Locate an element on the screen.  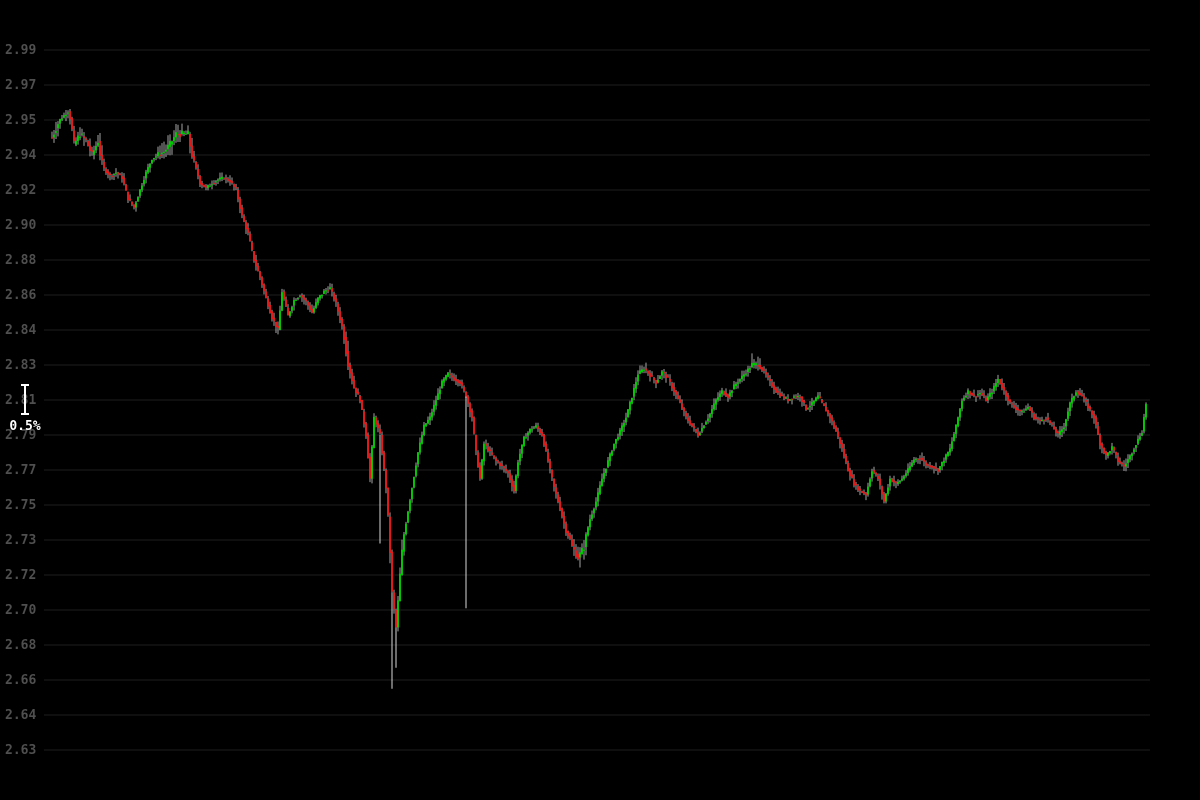
y-tick-label: 2.95 is located at coordinates (20, 120).